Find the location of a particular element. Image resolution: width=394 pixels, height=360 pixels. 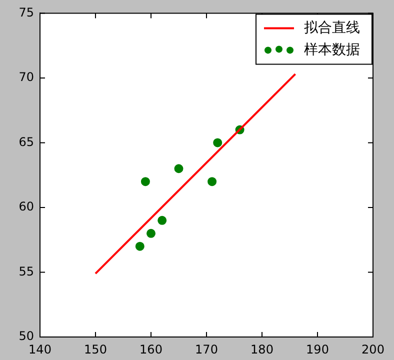

x-tick-label: 170 is located at coordinates (206, 349).